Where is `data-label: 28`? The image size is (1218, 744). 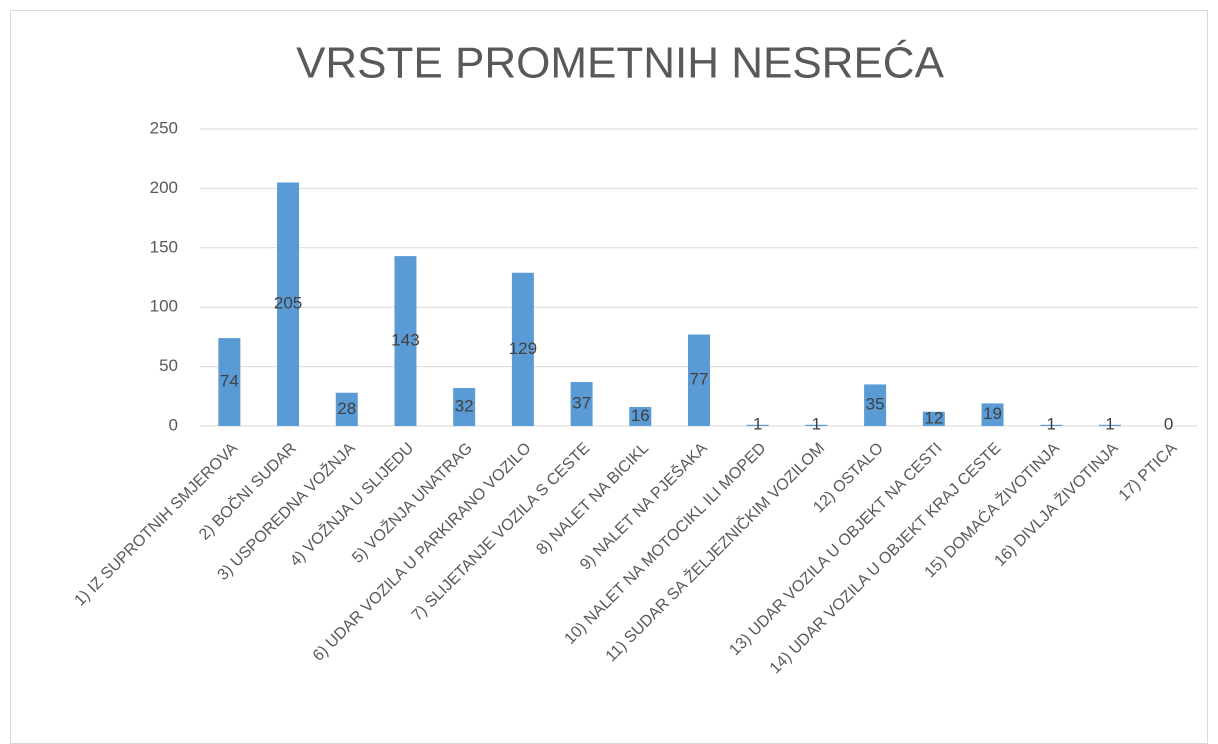
data-label: 28 is located at coordinates (346, 408).